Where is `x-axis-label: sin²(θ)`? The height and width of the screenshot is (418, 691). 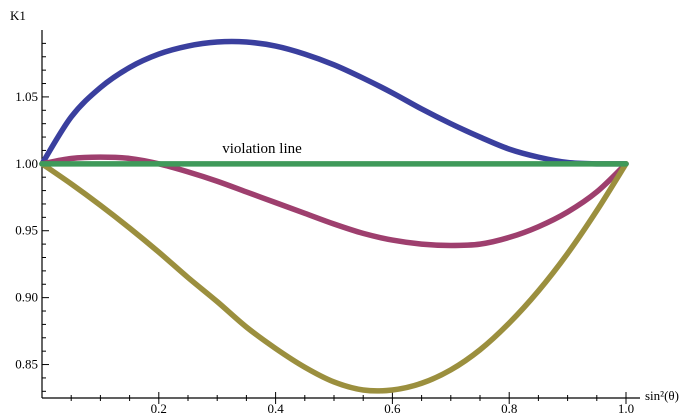
x-axis-label: sin²(θ) is located at coordinates (662, 395).